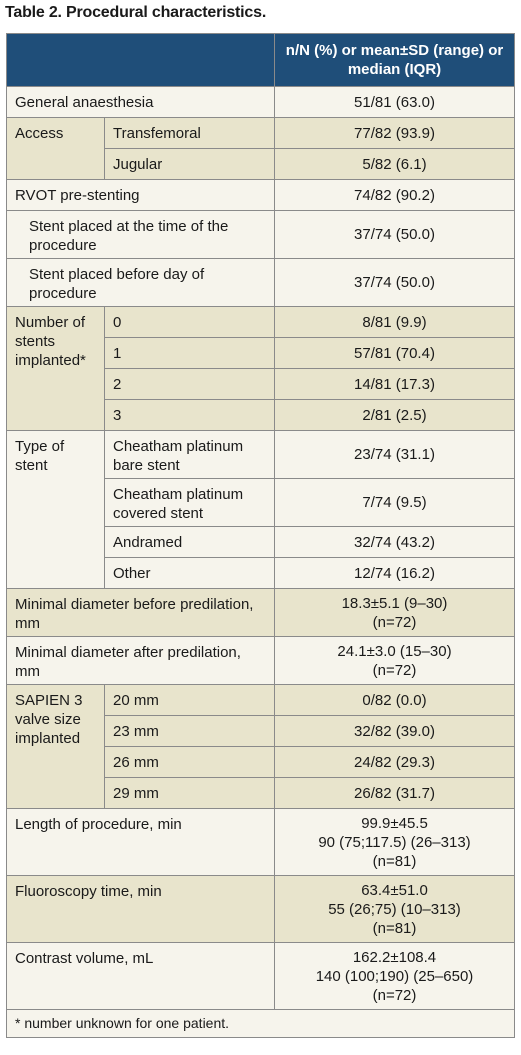 This screenshot has height=1055, width=521. Describe the element at coordinates (140, 909) in the screenshot. I see `row-label: Fluoroscopy time, min` at that location.